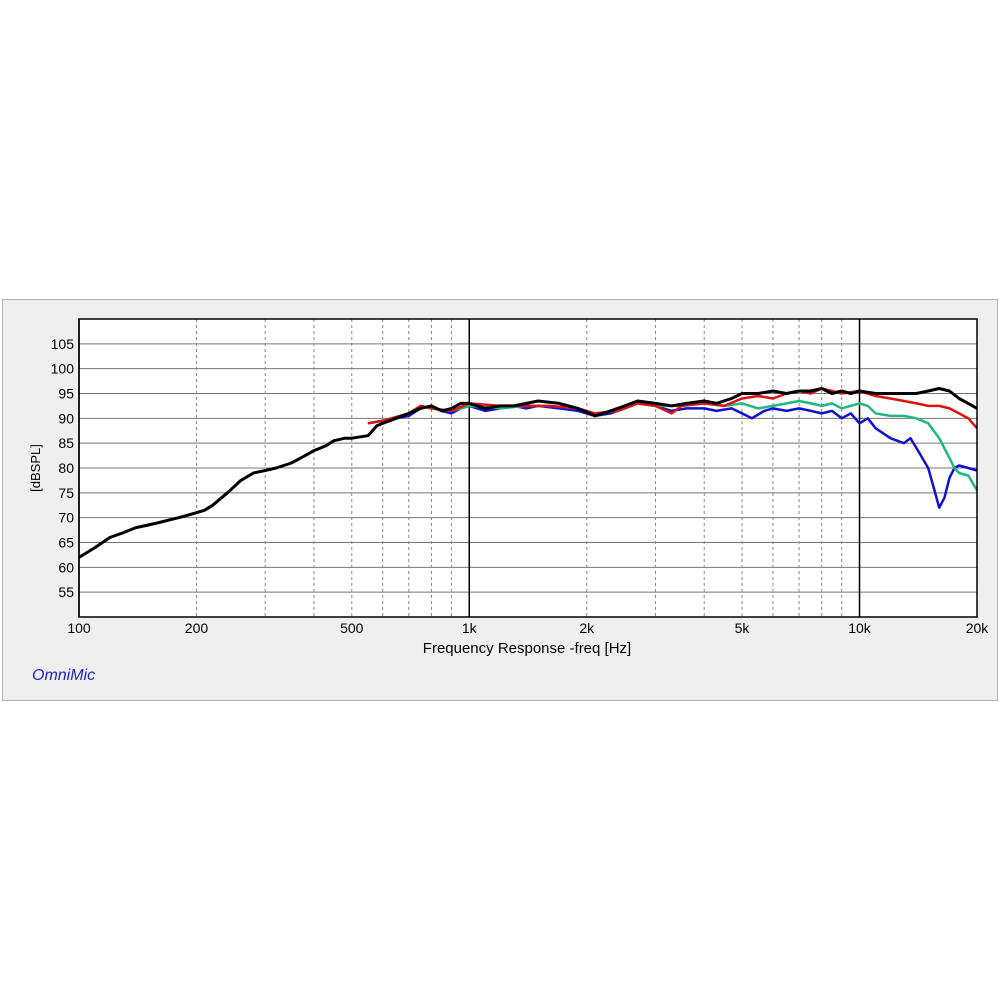 The width and height of the screenshot is (1000, 1000). What do you see at coordinates (860, 628) in the screenshot?
I see `x-tick-label: 10k` at bounding box center [860, 628].